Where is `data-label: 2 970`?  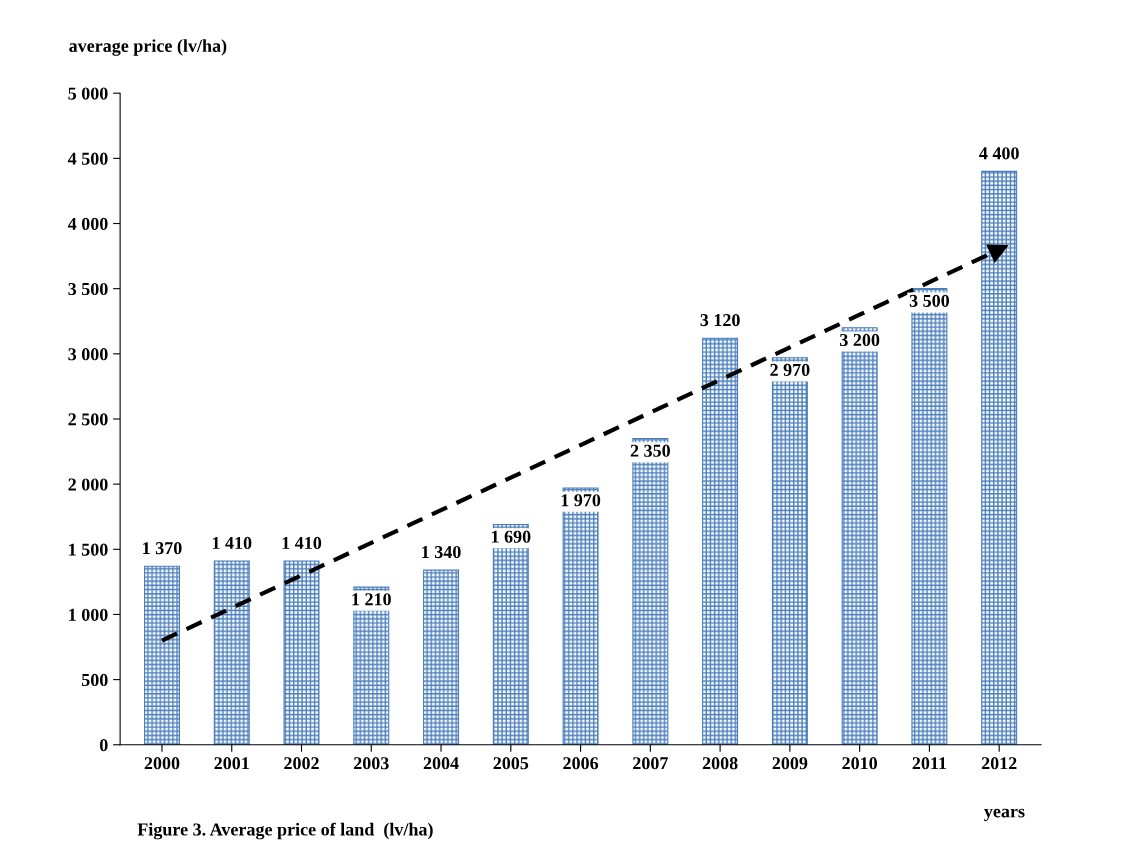
data-label: 2 970 is located at coordinates (790, 369).